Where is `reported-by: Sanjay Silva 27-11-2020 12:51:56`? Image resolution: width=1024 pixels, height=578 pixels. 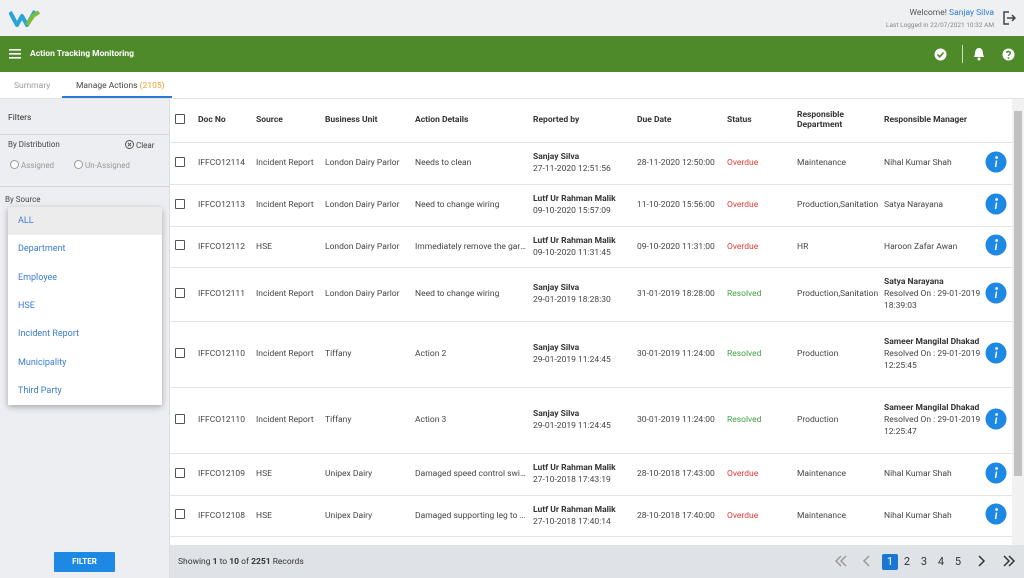 reported-by: Sanjay Silva 27-11-2020 12:51:56 is located at coordinates (580, 163).